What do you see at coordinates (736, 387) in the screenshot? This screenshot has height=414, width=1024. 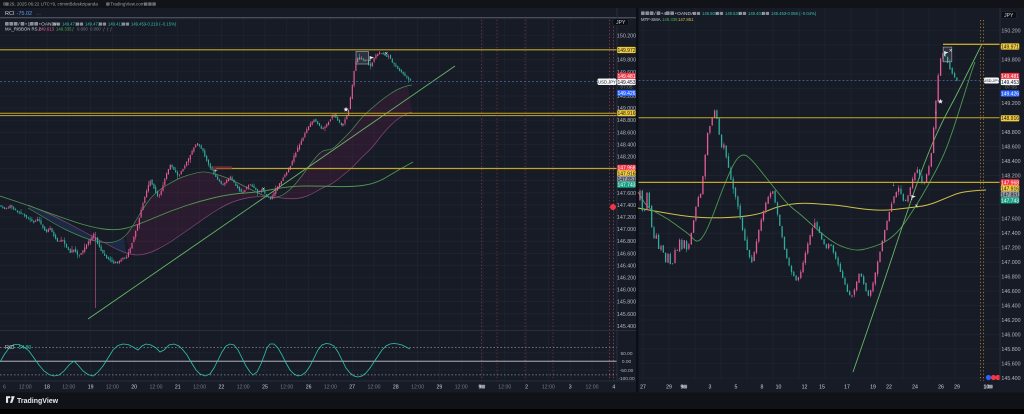 I see `svg-text: 5` at bounding box center [736, 387].